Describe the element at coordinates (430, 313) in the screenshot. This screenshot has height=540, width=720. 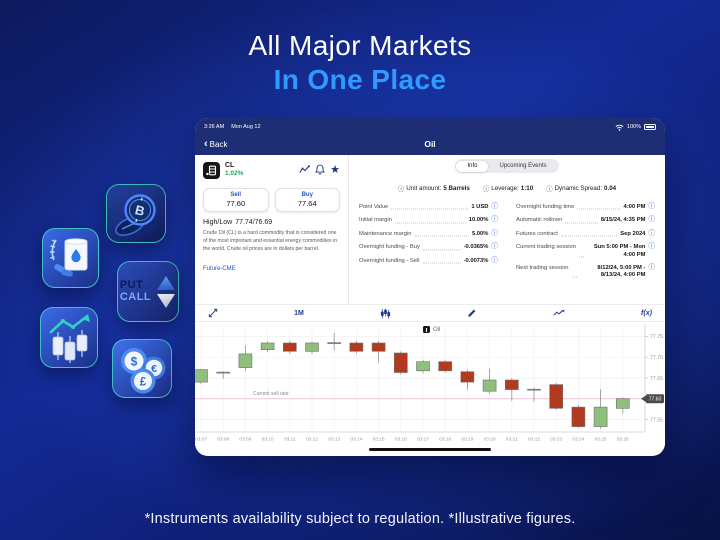
I see `chart-toolbar: 1M` at that location.